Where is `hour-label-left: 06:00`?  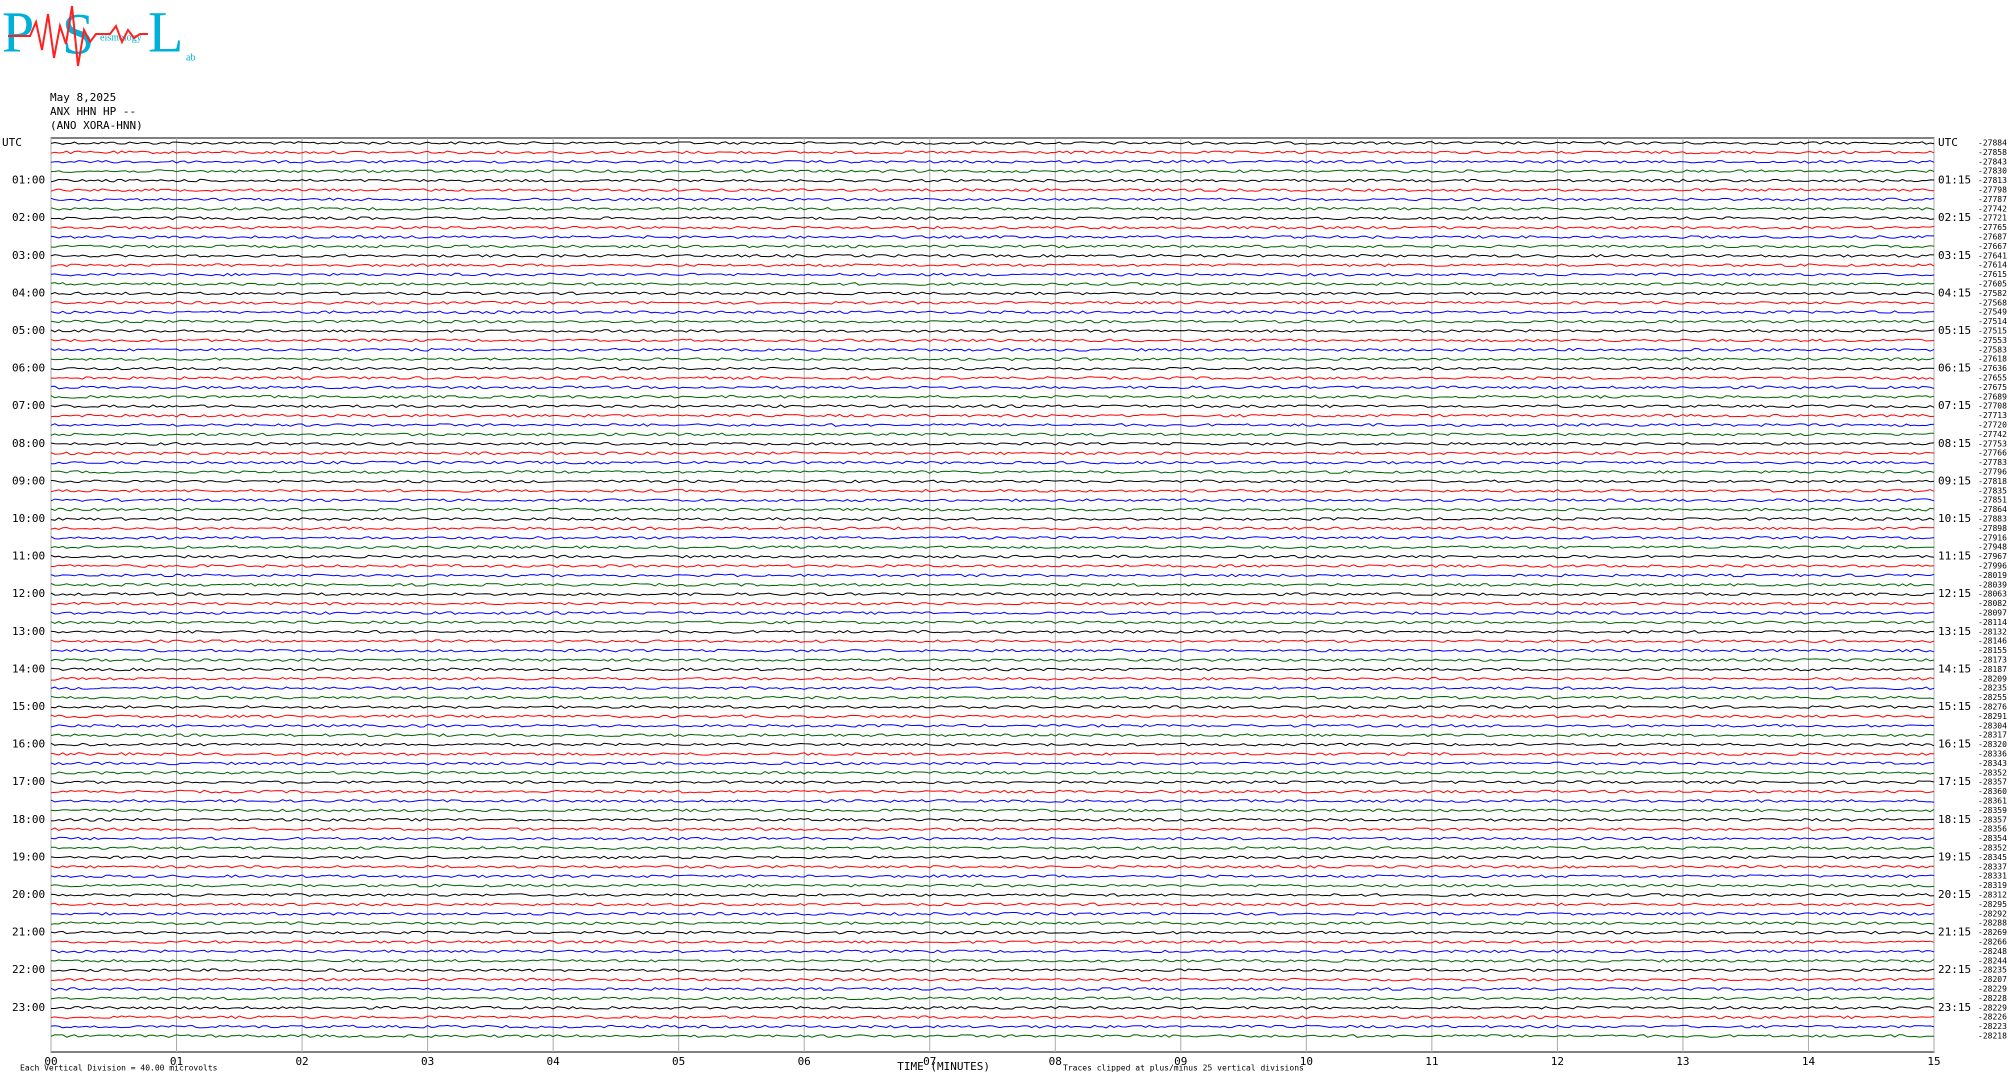
hour-label-left: 06:00 is located at coordinates (28, 368).